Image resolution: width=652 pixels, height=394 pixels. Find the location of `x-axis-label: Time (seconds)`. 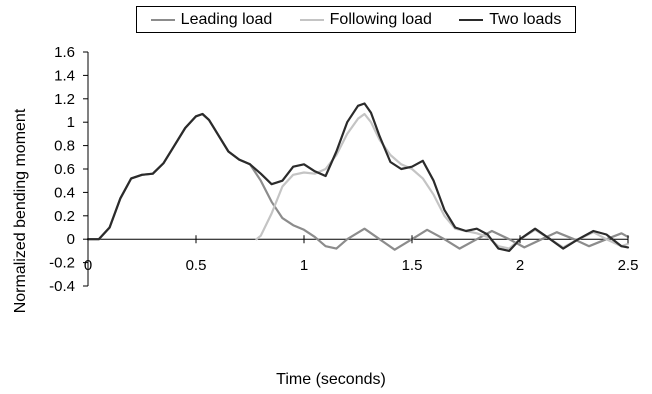

x-axis-label: Time (seconds) is located at coordinates (331, 379).